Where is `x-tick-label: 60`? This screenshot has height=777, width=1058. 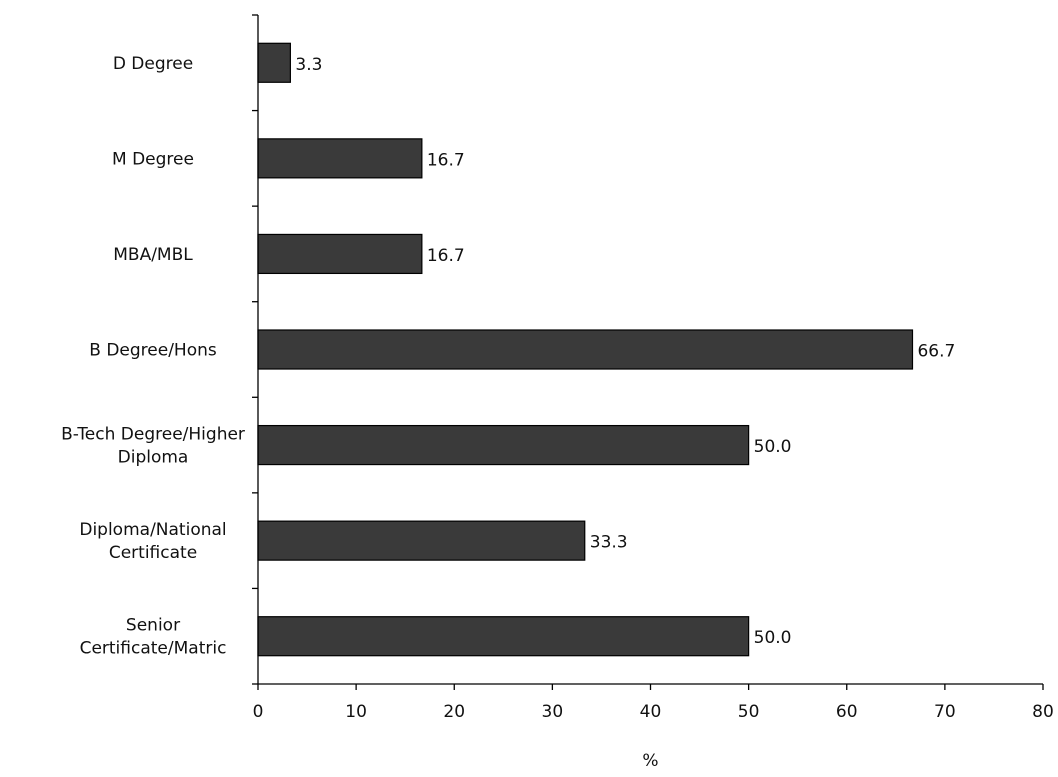
x-tick-label: 60 is located at coordinates (847, 712).